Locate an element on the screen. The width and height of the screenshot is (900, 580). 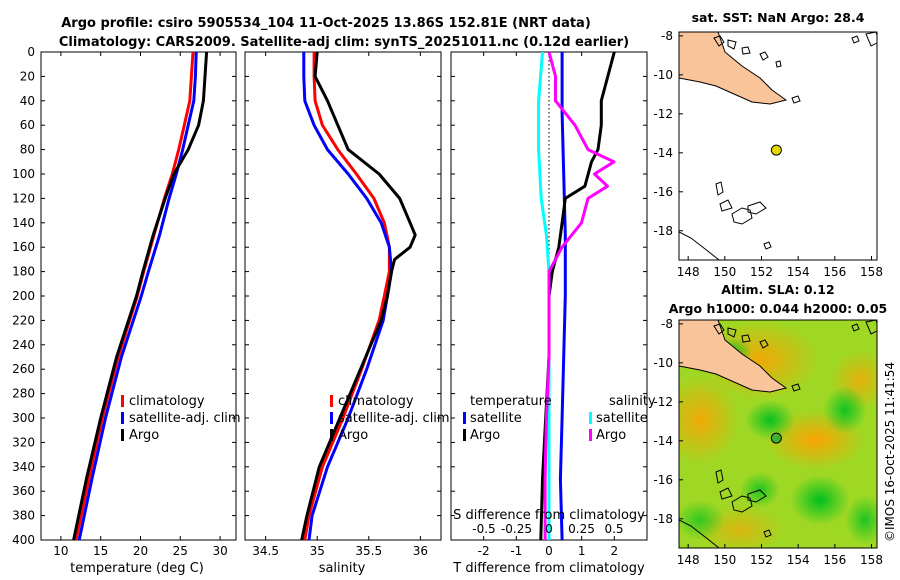
map-y-tick-label: -10 is located at coordinates (663, 363).